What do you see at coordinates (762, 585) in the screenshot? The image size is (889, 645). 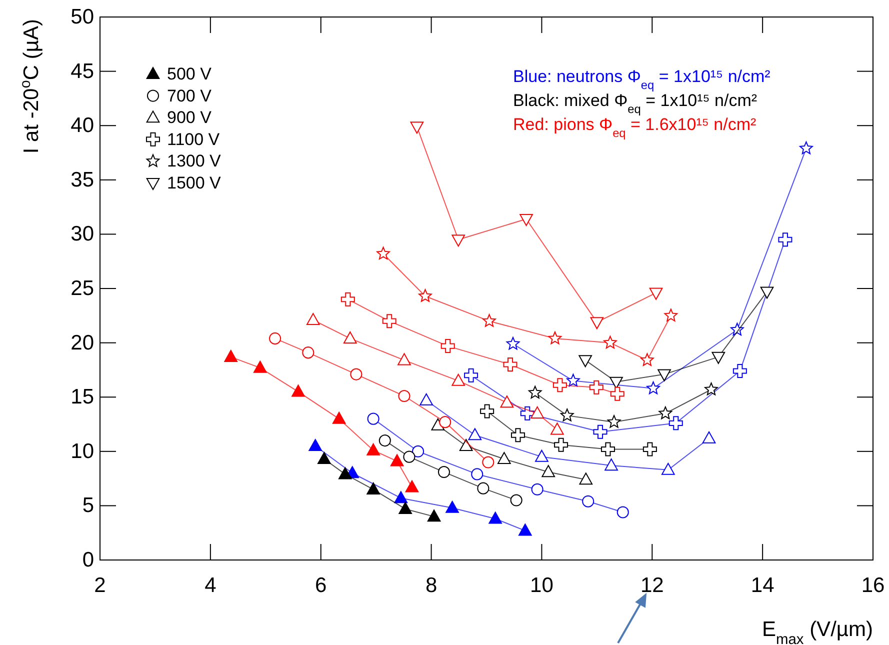 I see `x-tick-label: 14` at bounding box center [762, 585].